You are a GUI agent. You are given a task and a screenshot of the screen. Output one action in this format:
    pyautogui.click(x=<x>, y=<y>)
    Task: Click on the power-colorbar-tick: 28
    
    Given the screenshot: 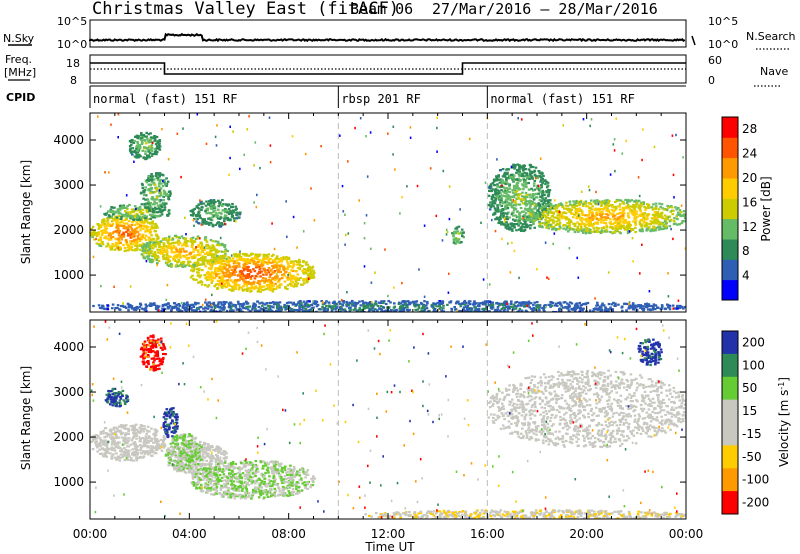 What is the action you would take?
    pyautogui.click(x=749, y=129)
    